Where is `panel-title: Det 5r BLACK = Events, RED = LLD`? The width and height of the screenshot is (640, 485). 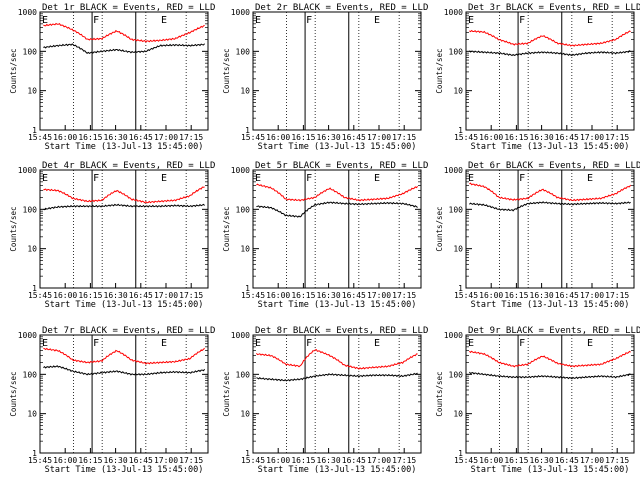 panel-title: Det 5r BLACK = Events, RED = LLD is located at coordinates (341, 166).